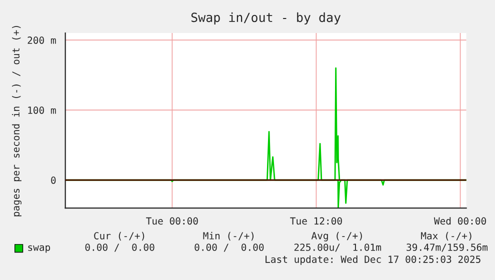 This screenshot has height=280, width=495. Describe the element at coordinates (266, 18) in the screenshot. I see `chart-title: Swap in/out - by day` at that location.